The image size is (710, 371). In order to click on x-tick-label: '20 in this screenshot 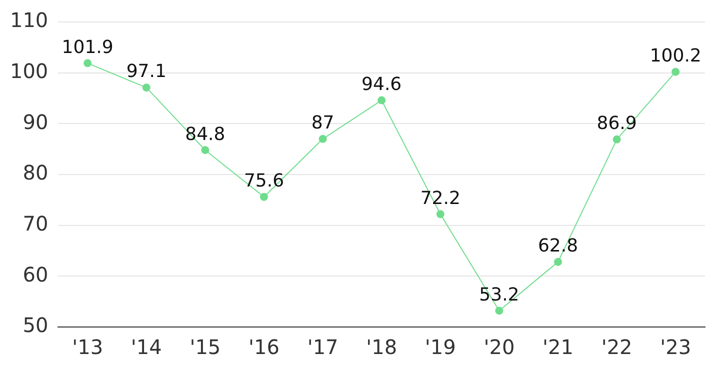, I will do `click(499, 347)`.